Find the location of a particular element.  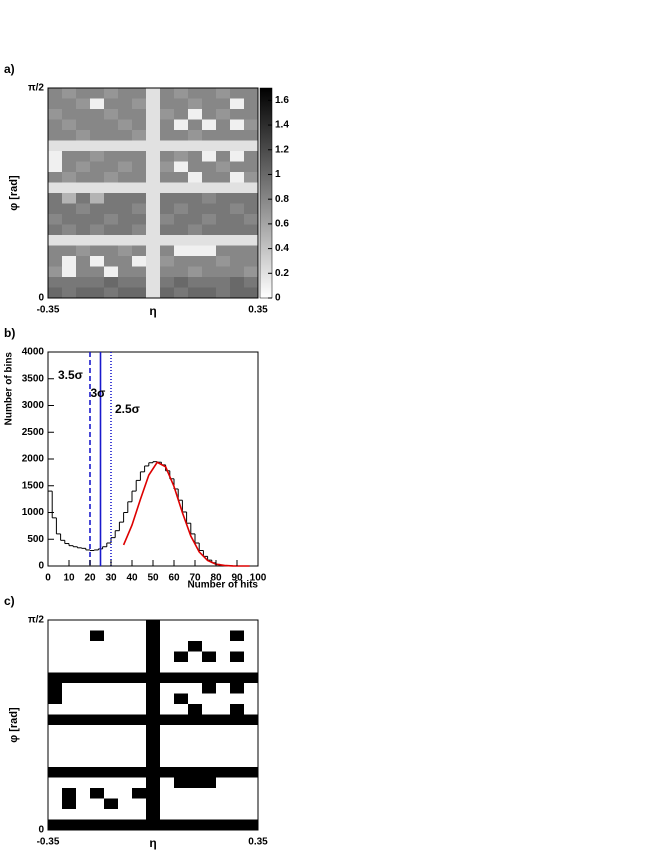

x-tick-label: 90 is located at coordinates (237, 578).